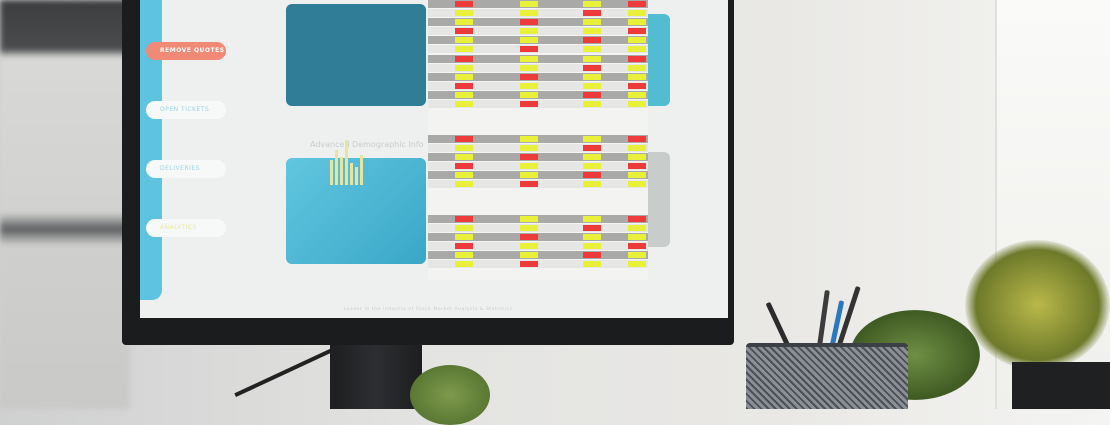 The width and height of the screenshot is (1110, 425). I want to click on monitor-stand, so click(376, 377).